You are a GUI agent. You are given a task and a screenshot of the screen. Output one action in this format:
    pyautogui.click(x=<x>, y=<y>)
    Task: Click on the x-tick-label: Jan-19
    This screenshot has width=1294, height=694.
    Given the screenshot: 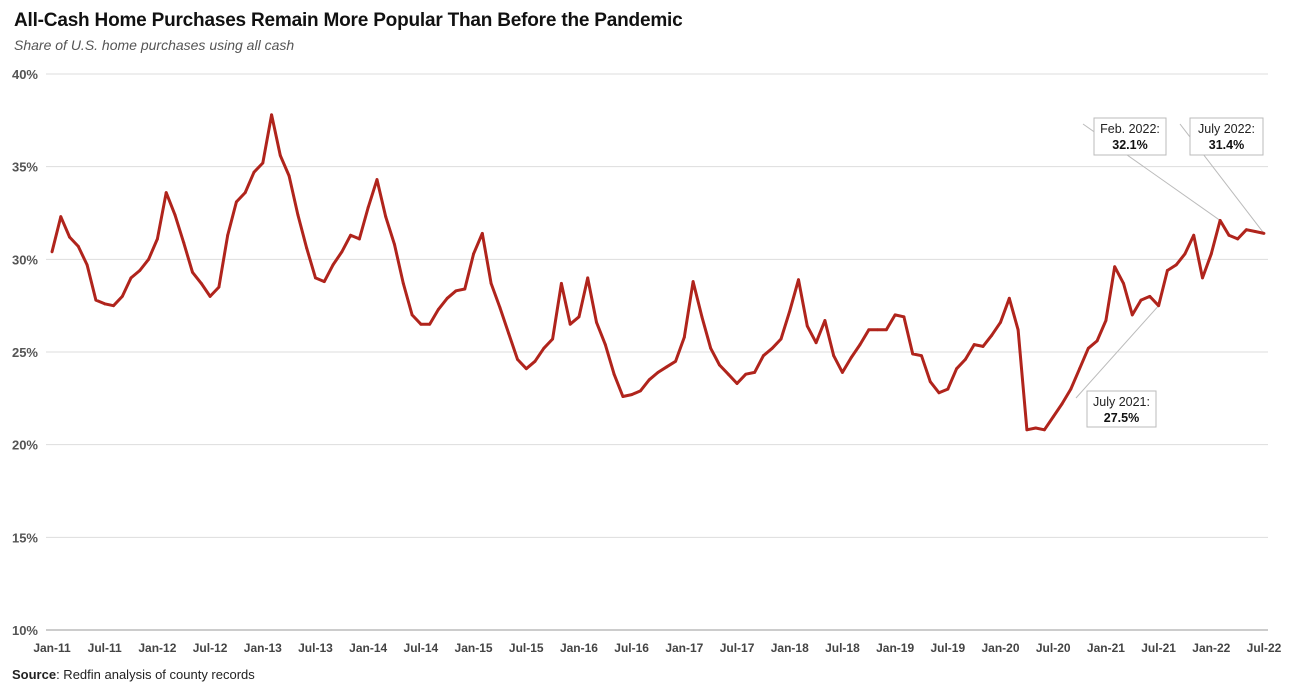 What is the action you would take?
    pyautogui.click(x=895, y=648)
    